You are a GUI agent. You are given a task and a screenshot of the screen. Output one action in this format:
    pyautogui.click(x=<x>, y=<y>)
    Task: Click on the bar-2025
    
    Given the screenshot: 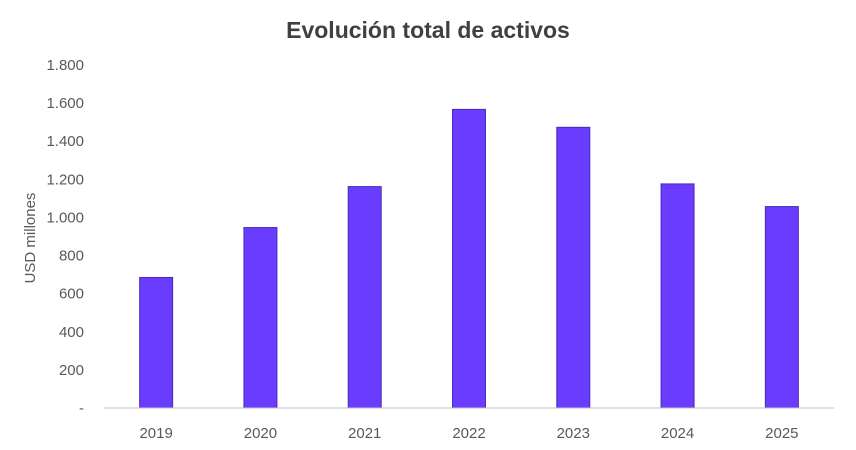 What is the action you would take?
    pyautogui.click(x=781, y=307)
    